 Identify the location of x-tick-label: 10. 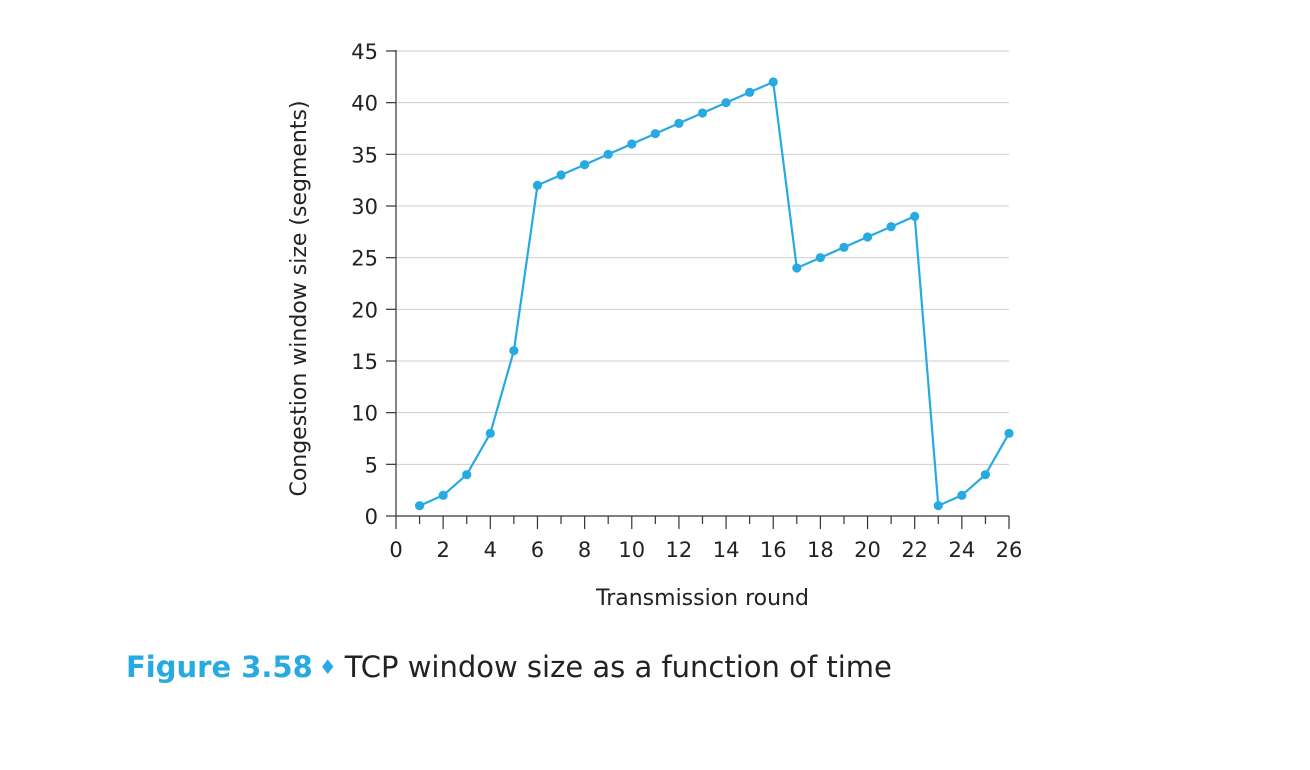
(631, 550).